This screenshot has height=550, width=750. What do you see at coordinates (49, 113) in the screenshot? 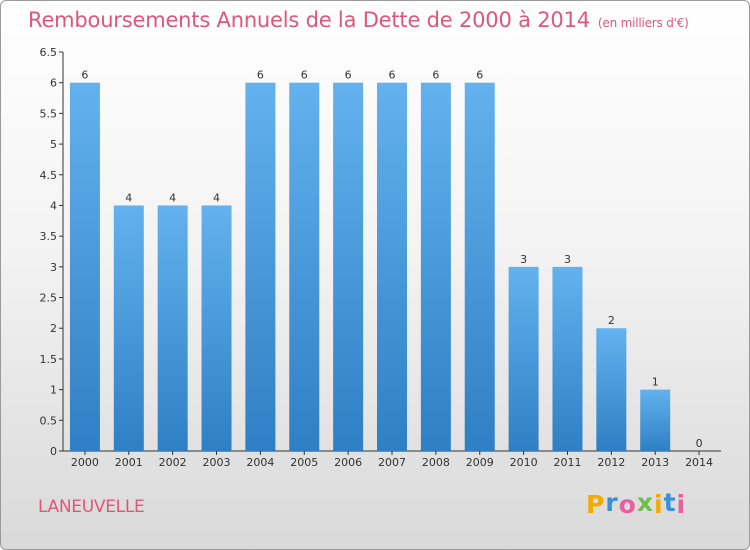
I see `y-tick-label: 5.5` at bounding box center [49, 113].